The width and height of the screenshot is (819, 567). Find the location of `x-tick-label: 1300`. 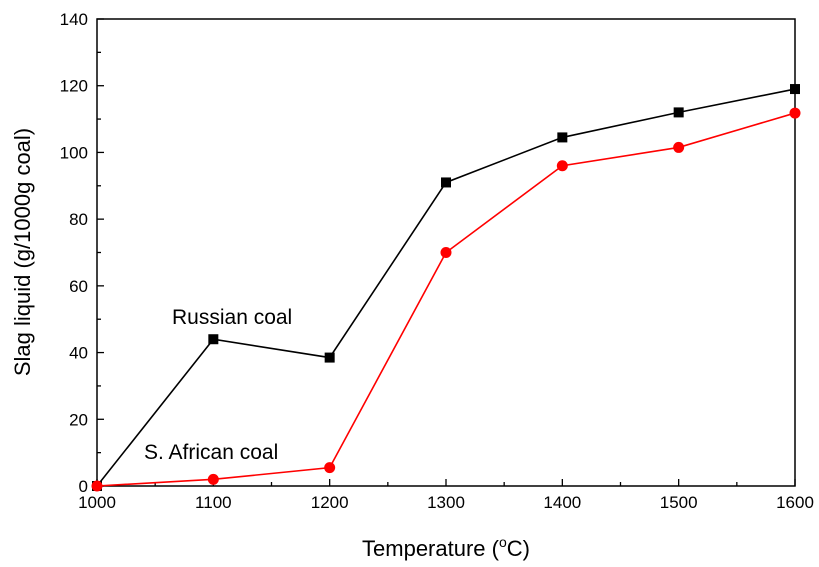

x-tick-label: 1300 is located at coordinates (446, 502).